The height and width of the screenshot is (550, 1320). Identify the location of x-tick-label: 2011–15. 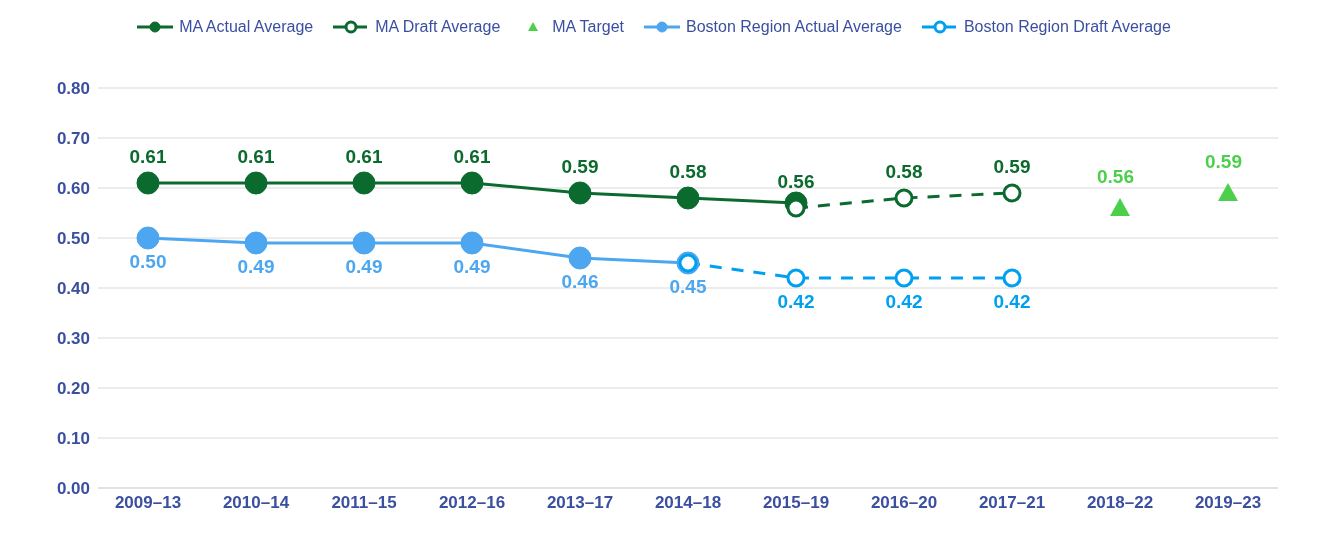
(364, 503).